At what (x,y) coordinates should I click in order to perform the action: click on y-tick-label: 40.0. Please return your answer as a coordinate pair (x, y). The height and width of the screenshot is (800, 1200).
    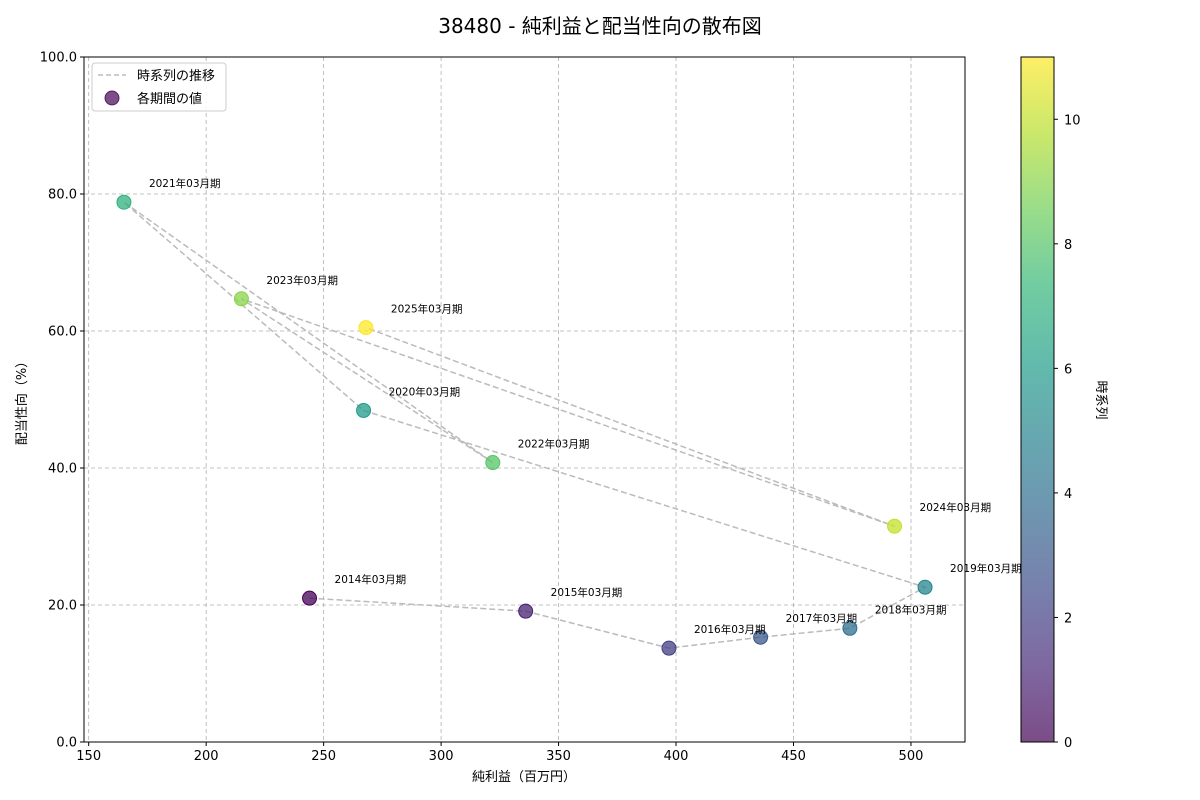
    Looking at the image, I should click on (62, 469).